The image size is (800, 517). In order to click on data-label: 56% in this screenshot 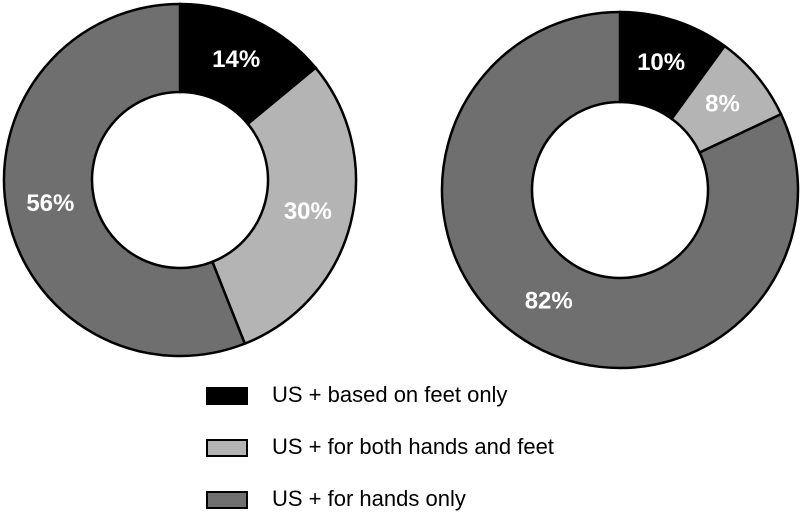, I will do `click(50, 203)`.